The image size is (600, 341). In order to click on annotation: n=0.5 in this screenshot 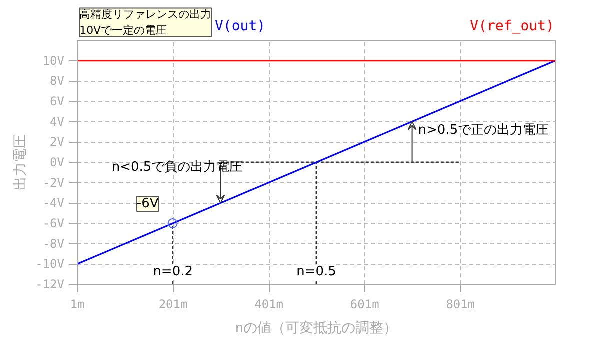, I will do `click(316, 272)`.